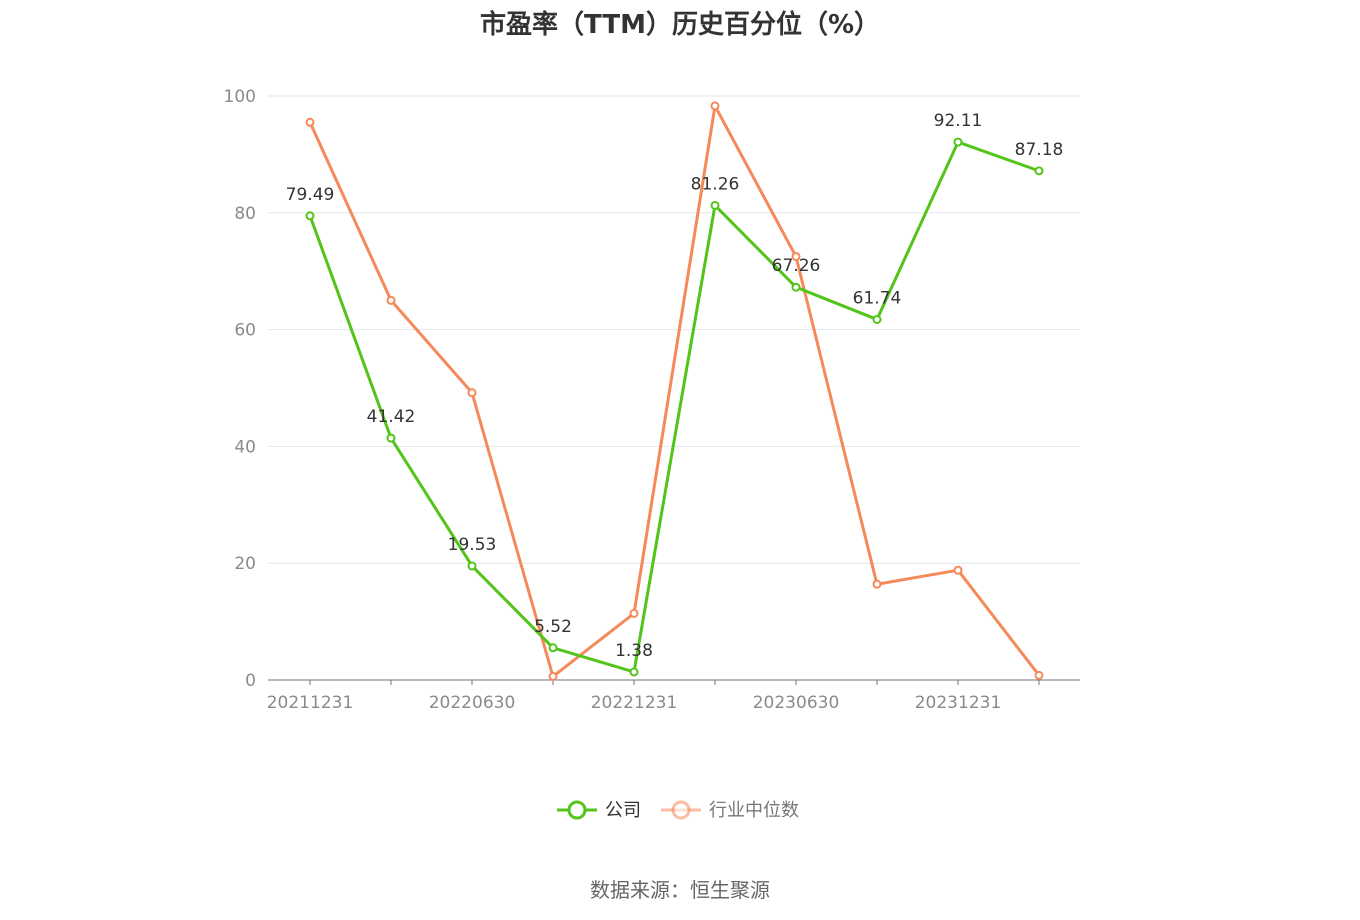 The height and width of the screenshot is (920, 1360). Describe the element at coordinates (796, 266) in the screenshot. I see `data-label: 67.26` at that location.